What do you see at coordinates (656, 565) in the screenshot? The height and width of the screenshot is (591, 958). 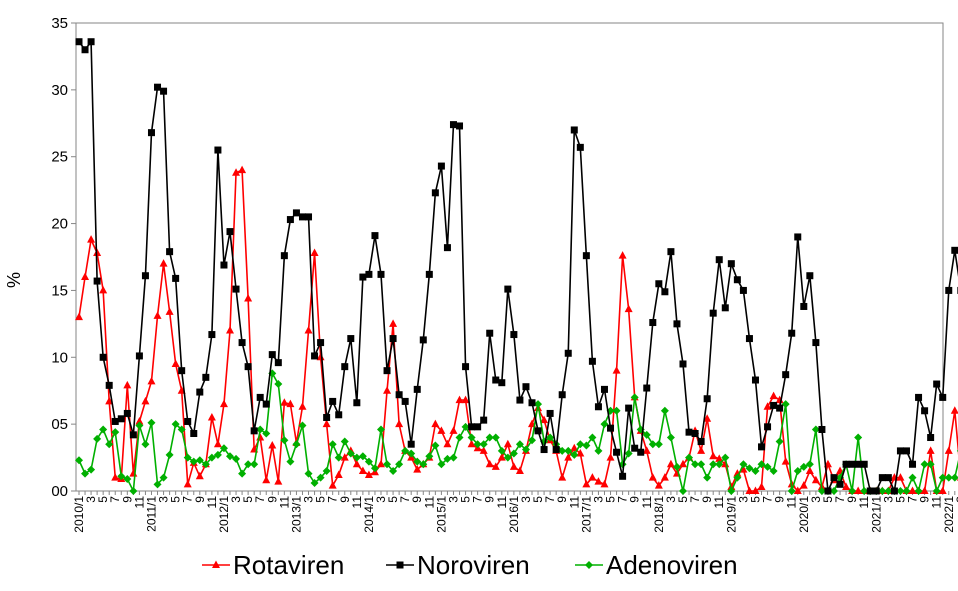 I see `legend-item-adenoviren: Adenoviren` at bounding box center [656, 565].